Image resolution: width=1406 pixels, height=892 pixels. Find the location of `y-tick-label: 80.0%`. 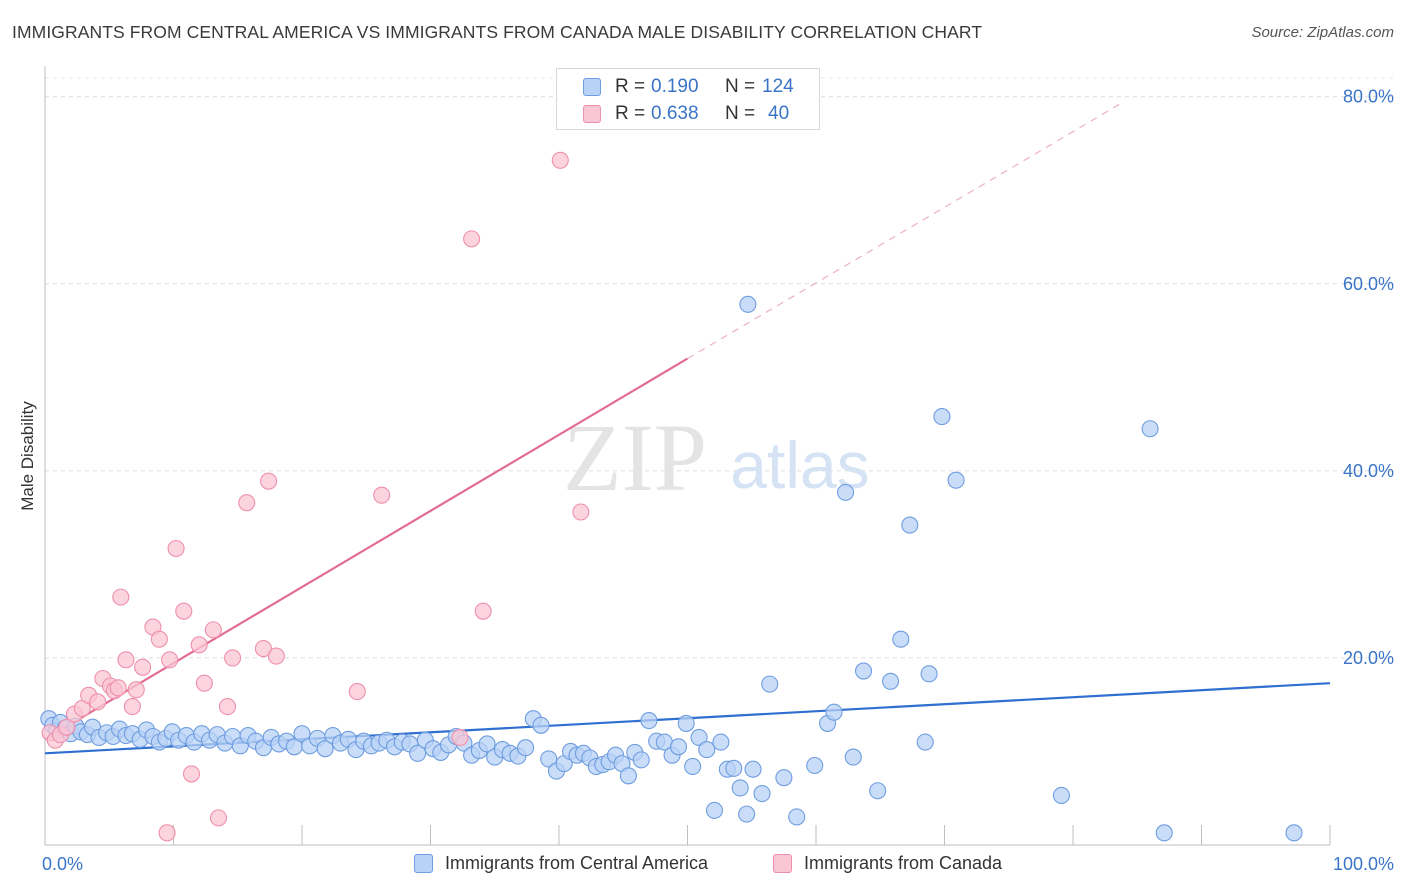

y-tick-label: 80.0% is located at coordinates (1368, 97).